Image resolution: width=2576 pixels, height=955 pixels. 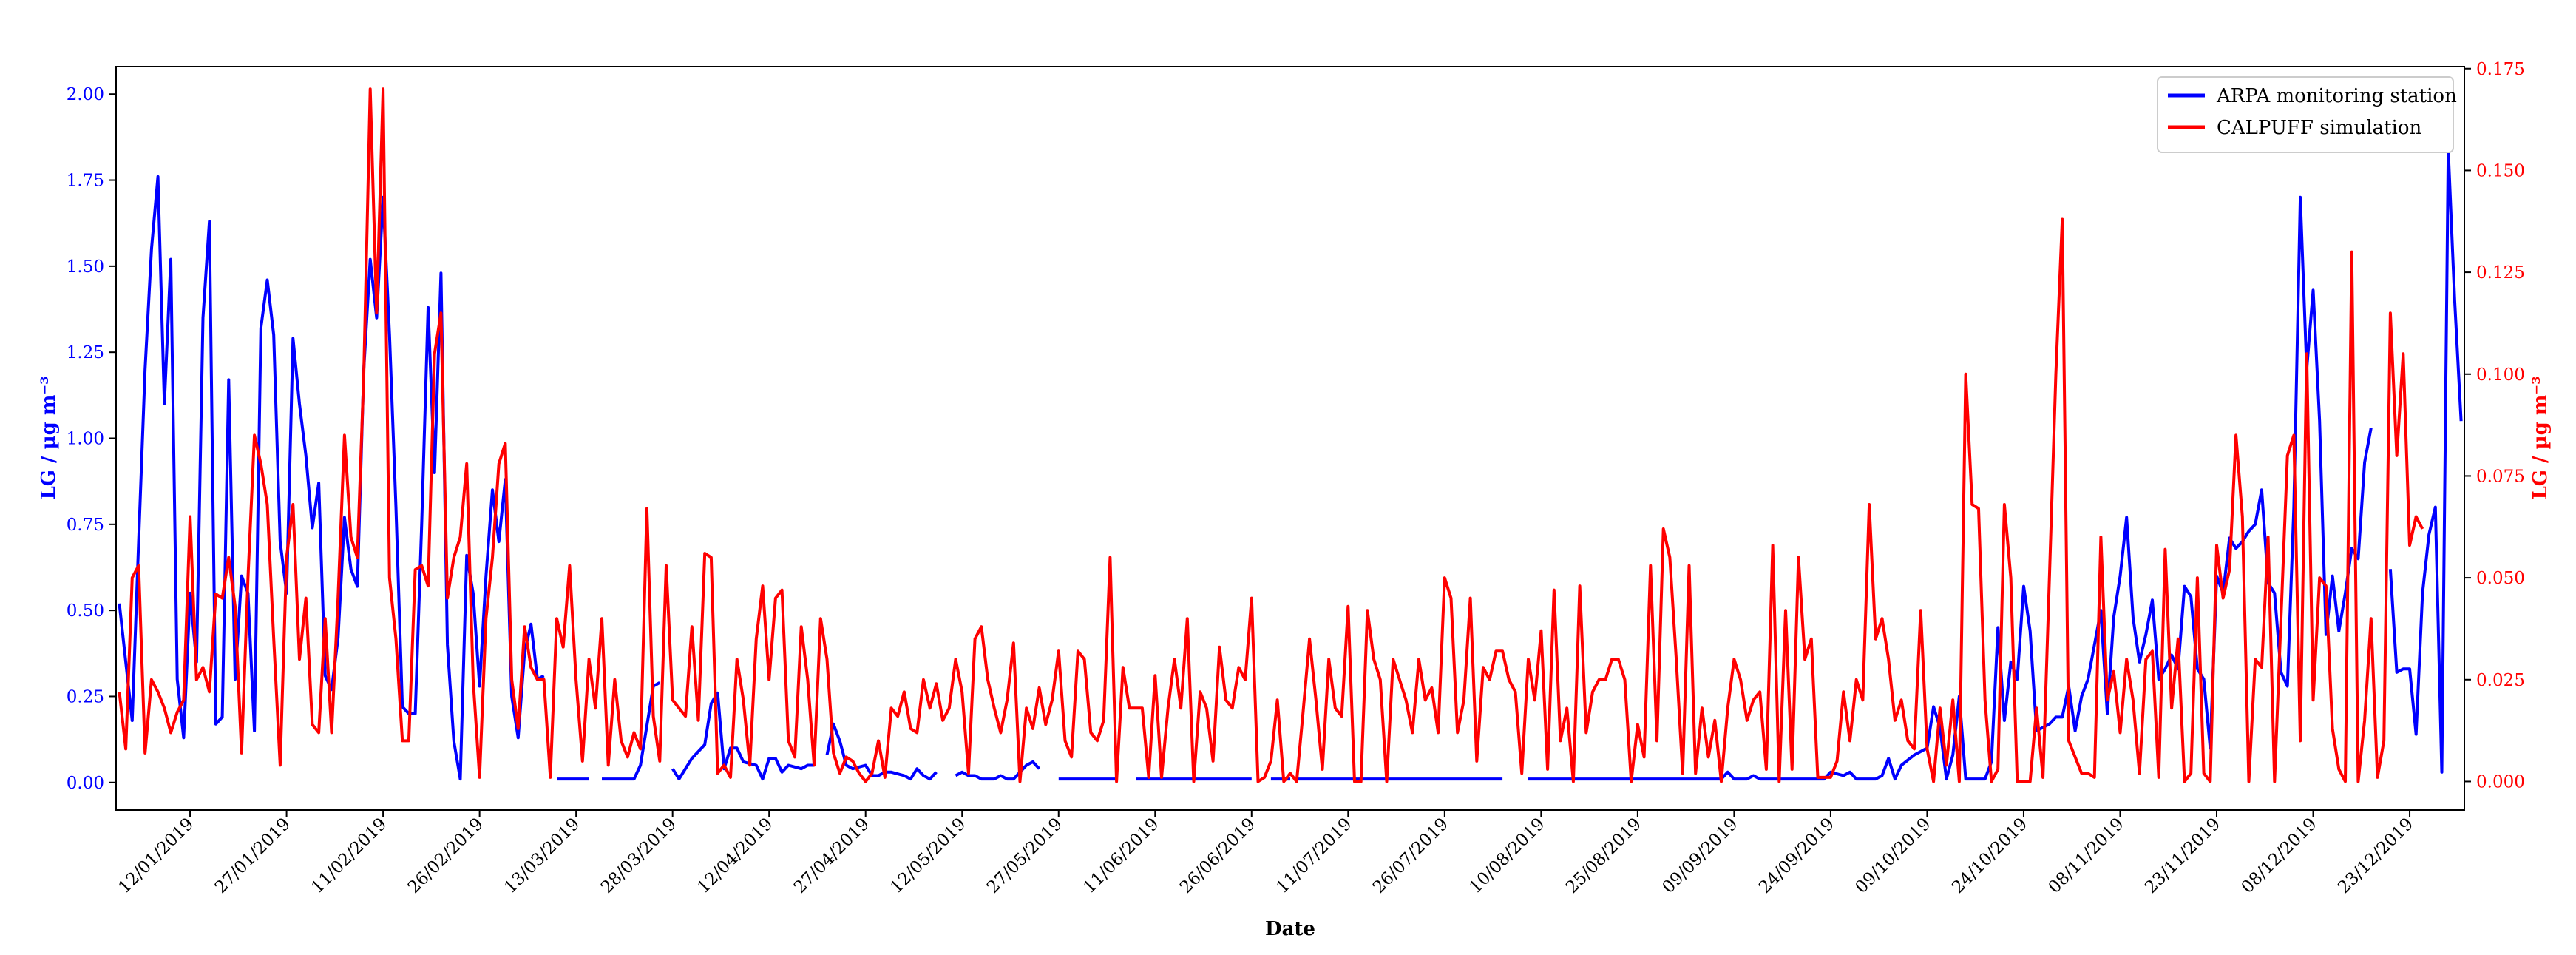 I want to click on right-tick-label: 0.175, so click(x=2500, y=69).